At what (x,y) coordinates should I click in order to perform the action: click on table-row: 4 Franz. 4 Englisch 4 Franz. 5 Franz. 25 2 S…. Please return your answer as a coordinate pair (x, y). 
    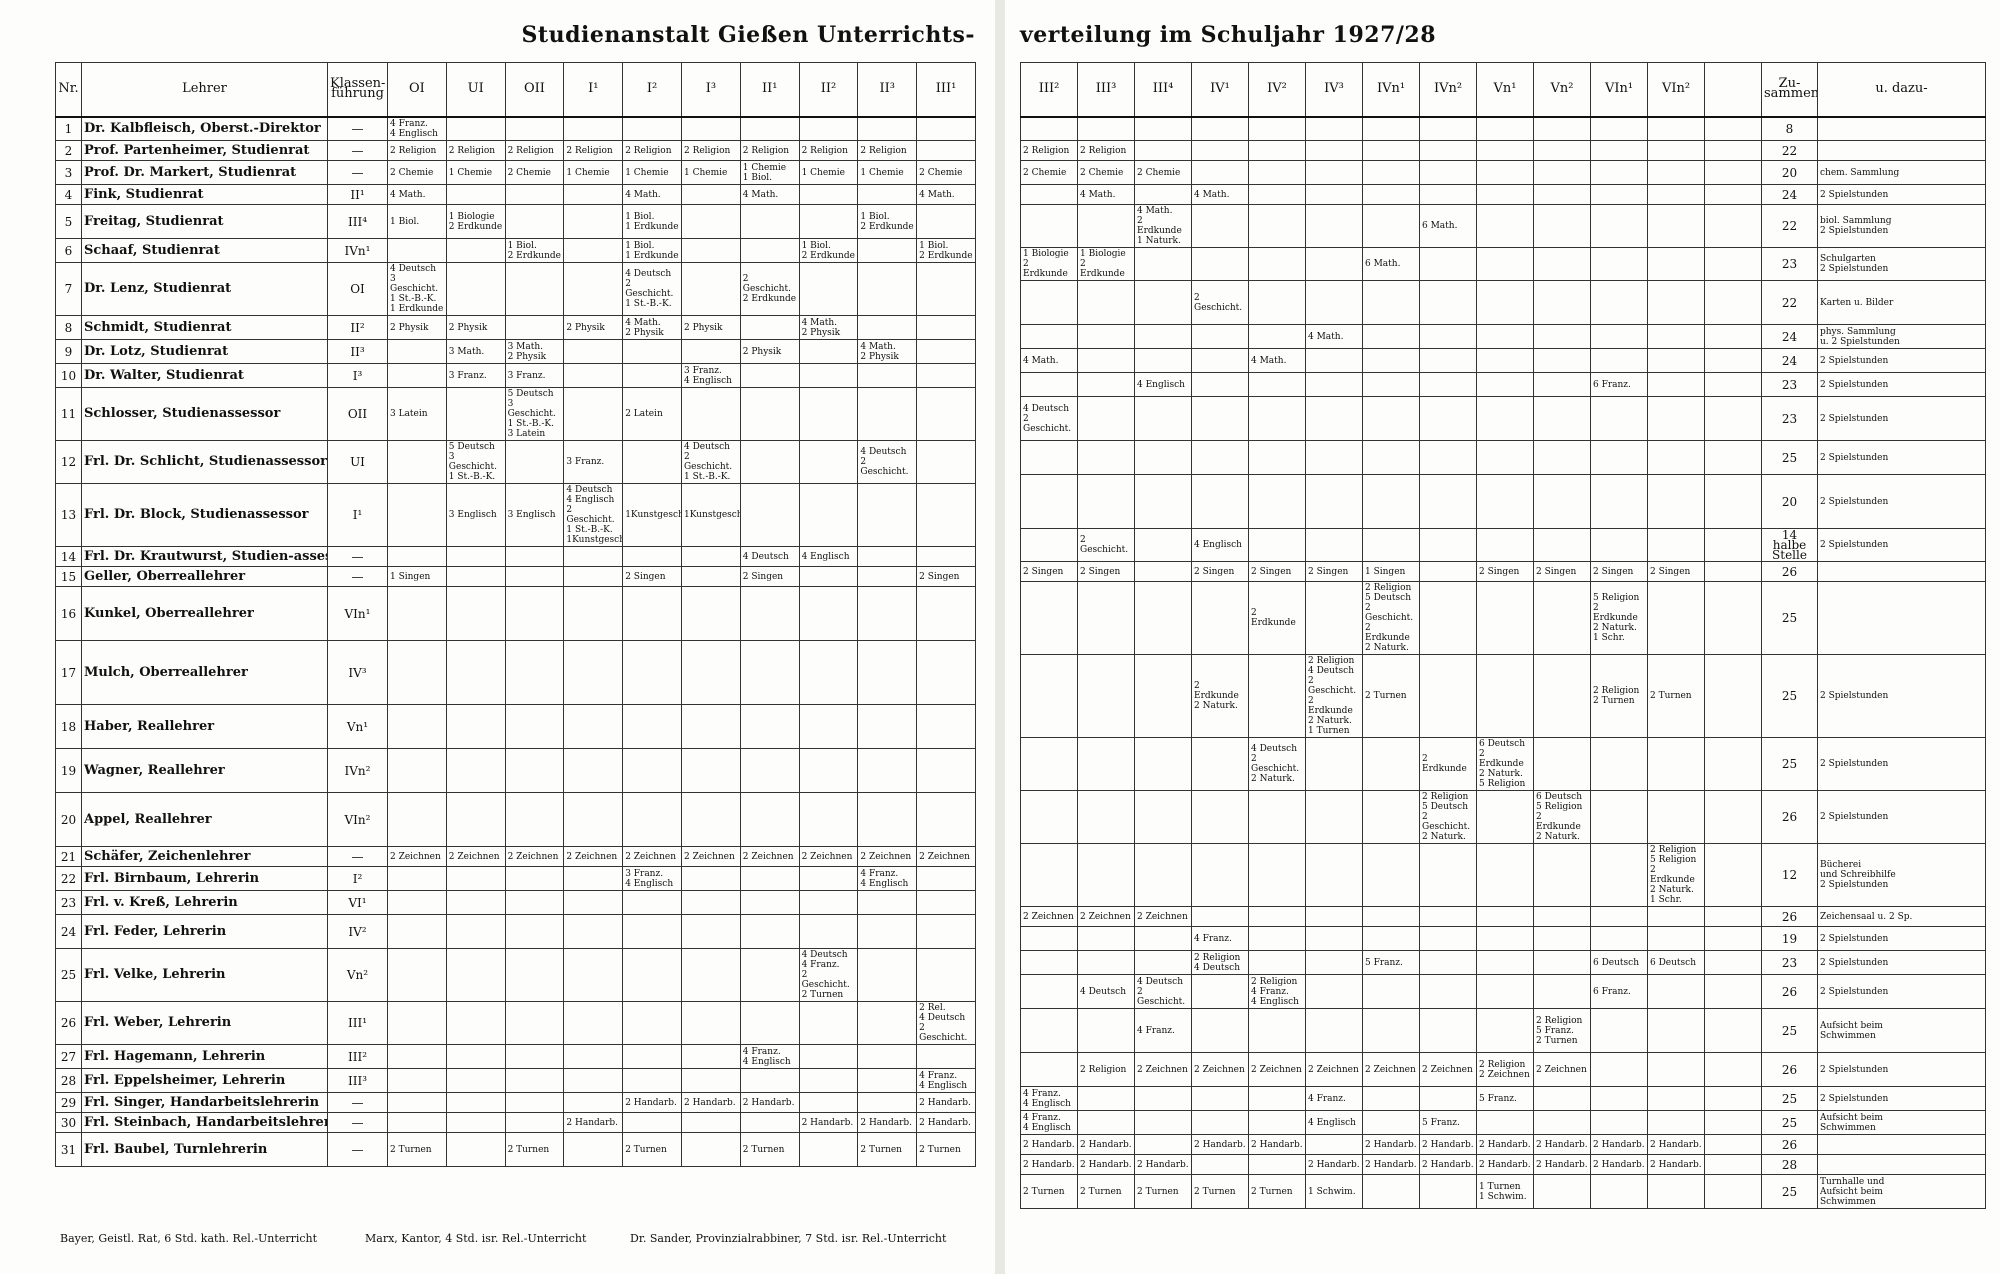
    Looking at the image, I should click on (1503, 1098).